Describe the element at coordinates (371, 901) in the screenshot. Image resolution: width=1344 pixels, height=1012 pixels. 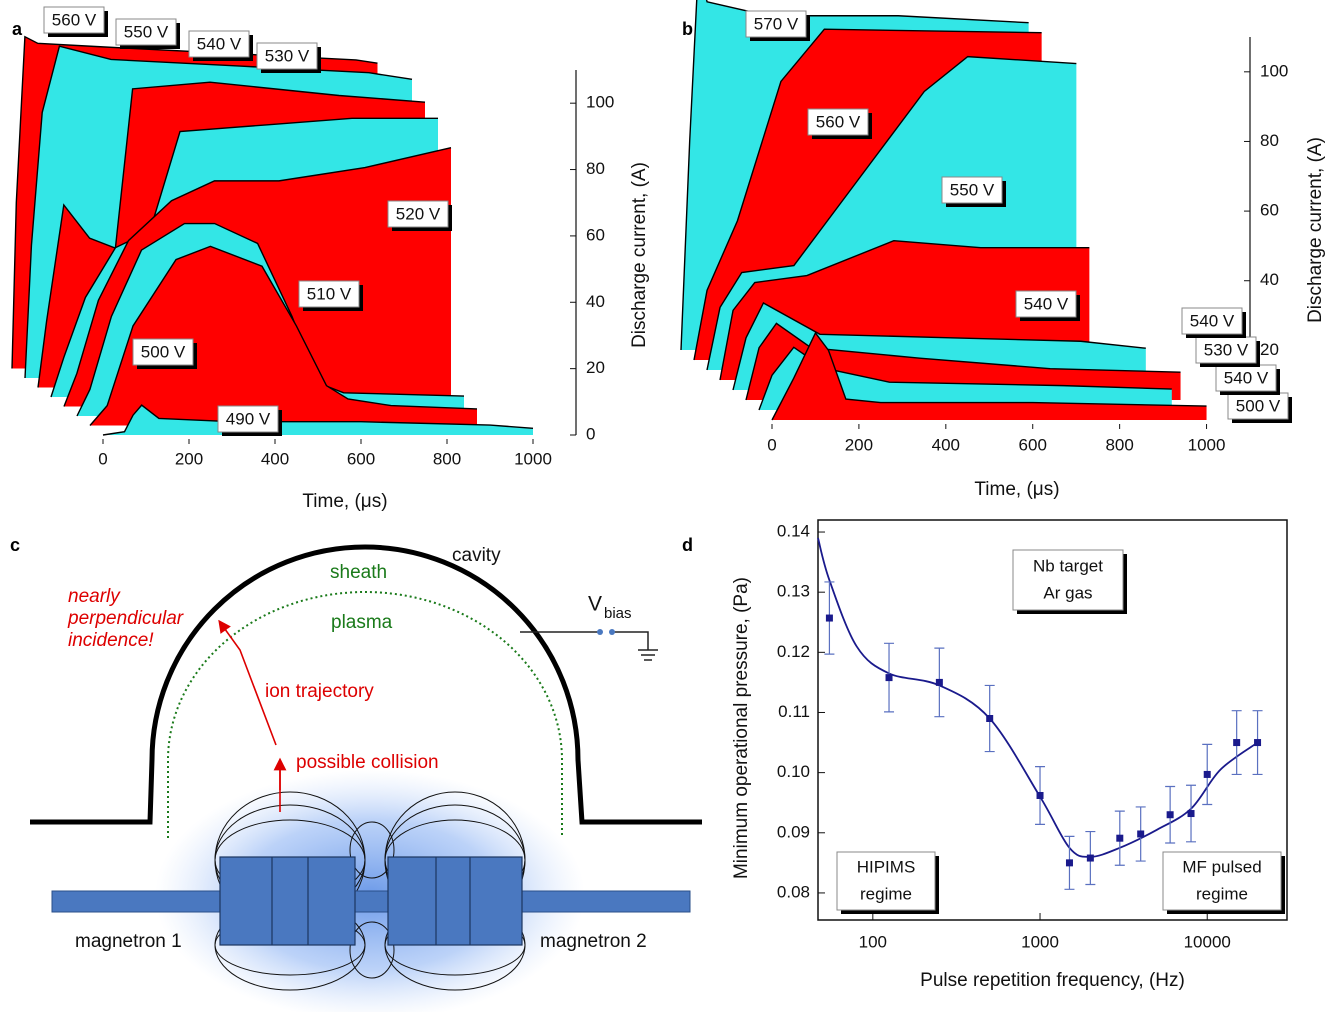
I see `magnetron-bar` at that location.